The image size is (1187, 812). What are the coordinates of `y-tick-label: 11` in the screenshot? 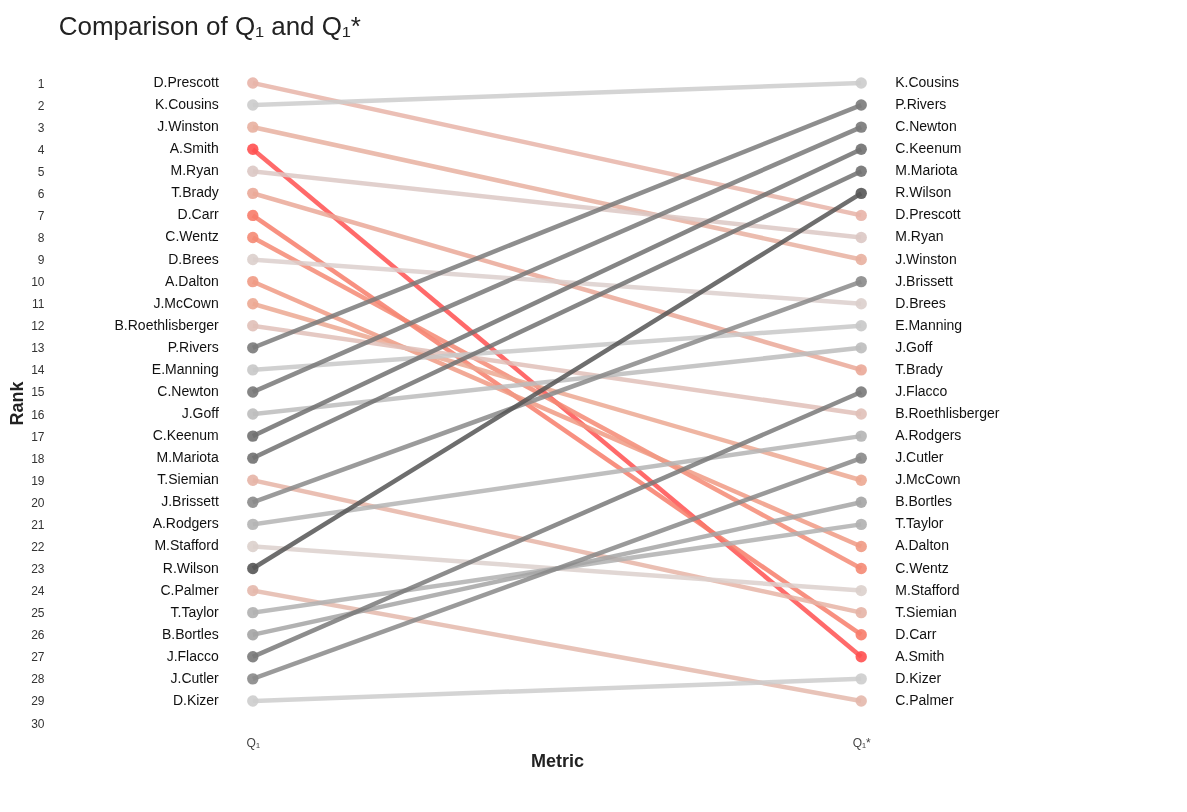 It's located at (38, 304).